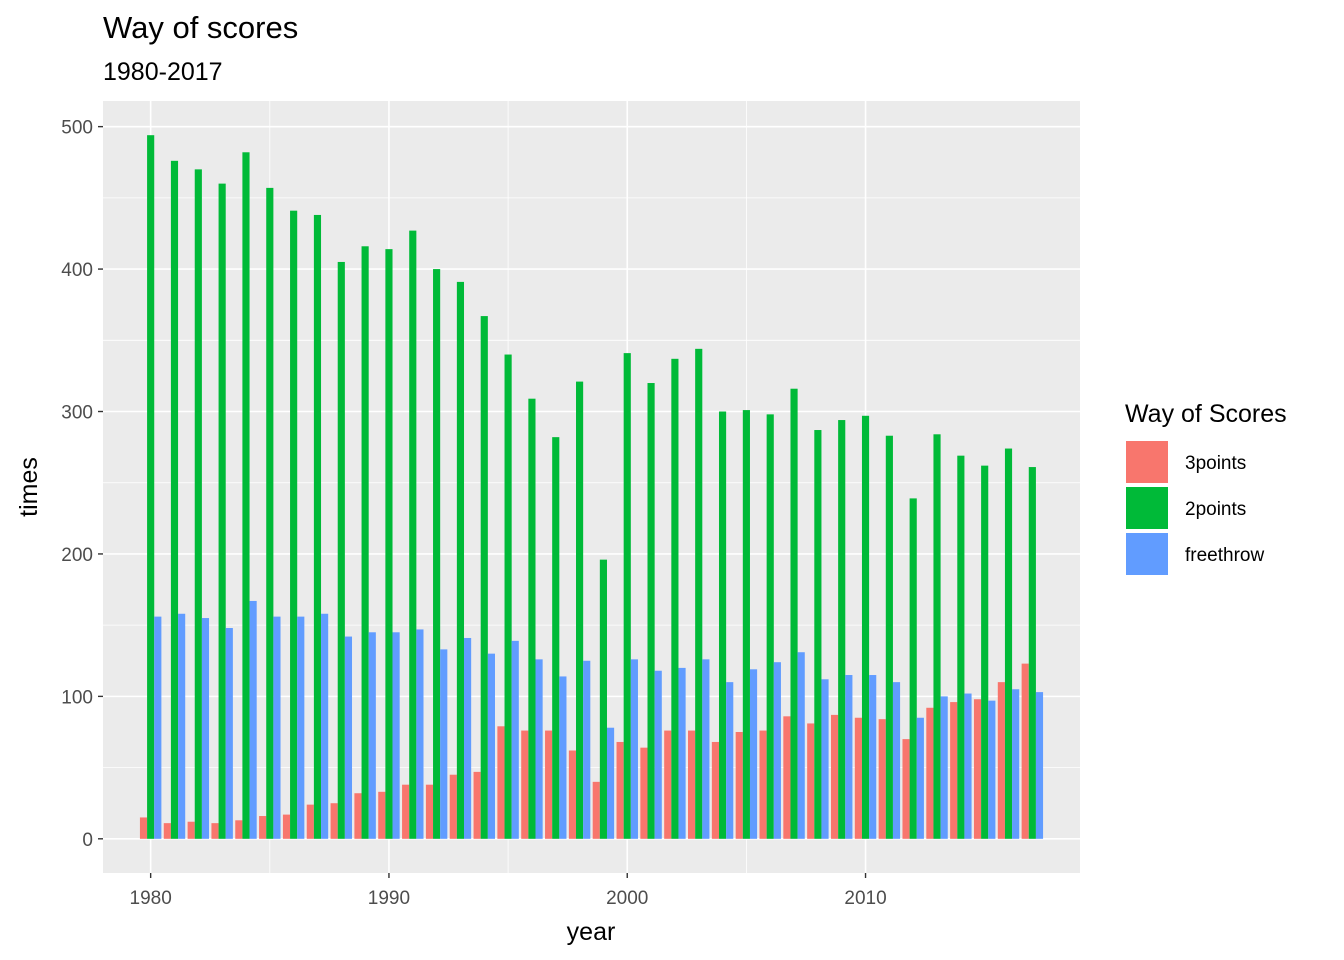 The width and height of the screenshot is (1344, 960). What do you see at coordinates (651, 611) in the screenshot?
I see `bar-2points-2001` at bounding box center [651, 611].